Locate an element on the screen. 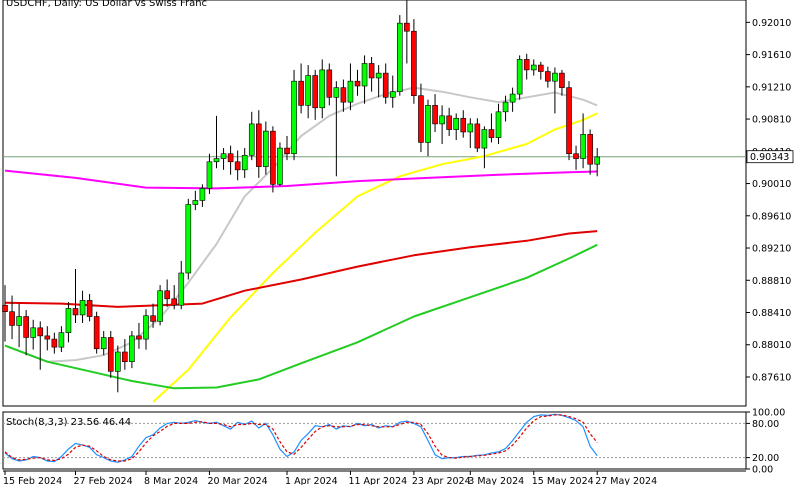 This screenshot has height=485, width=800. price-tick-label: 0.91210 is located at coordinates (771, 87).